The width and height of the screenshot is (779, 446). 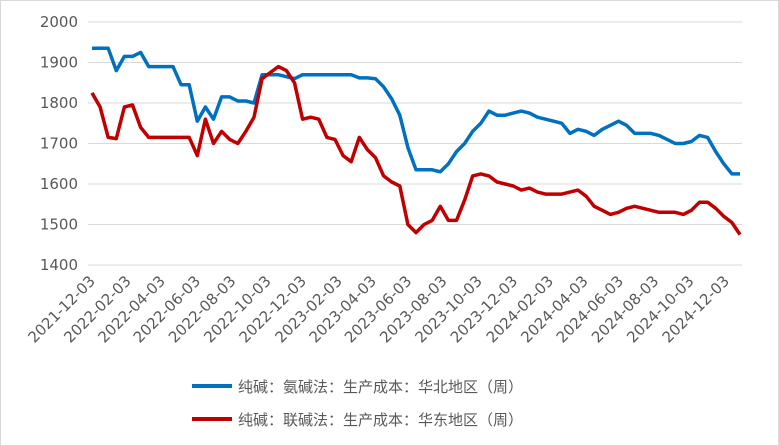 I want to click on y-tick-label: 1400, so click(x=59, y=265).